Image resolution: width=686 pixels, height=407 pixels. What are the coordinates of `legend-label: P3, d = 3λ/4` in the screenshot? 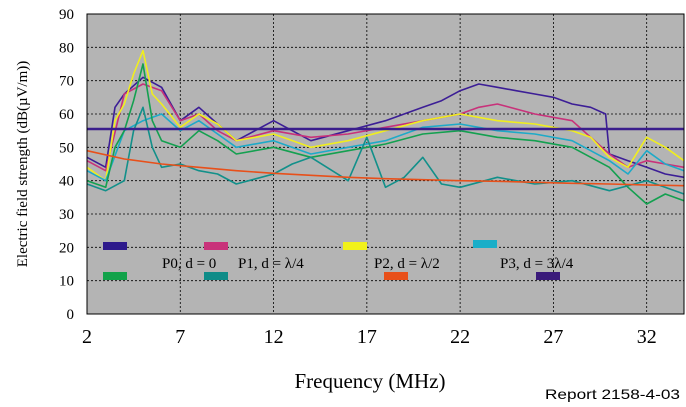 It's located at (537, 264).